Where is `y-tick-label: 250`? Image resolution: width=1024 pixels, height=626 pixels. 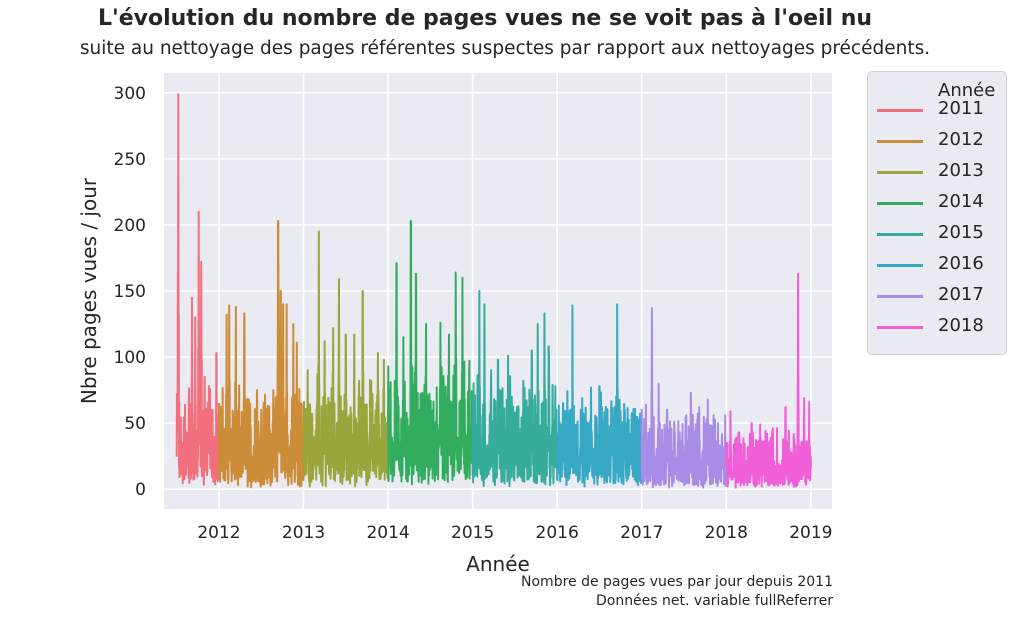 y-tick-label: 250 is located at coordinates (130, 160).